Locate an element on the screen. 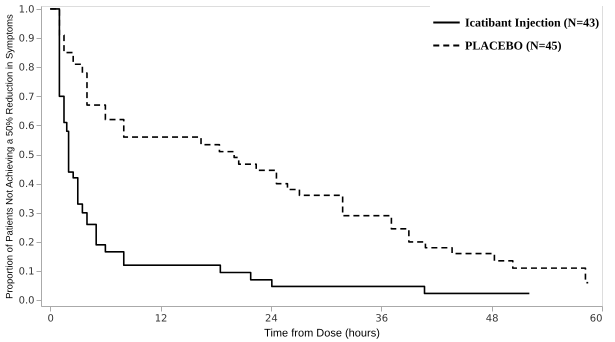  legend-label: PLACEBO (N=45) is located at coordinates (513, 45).